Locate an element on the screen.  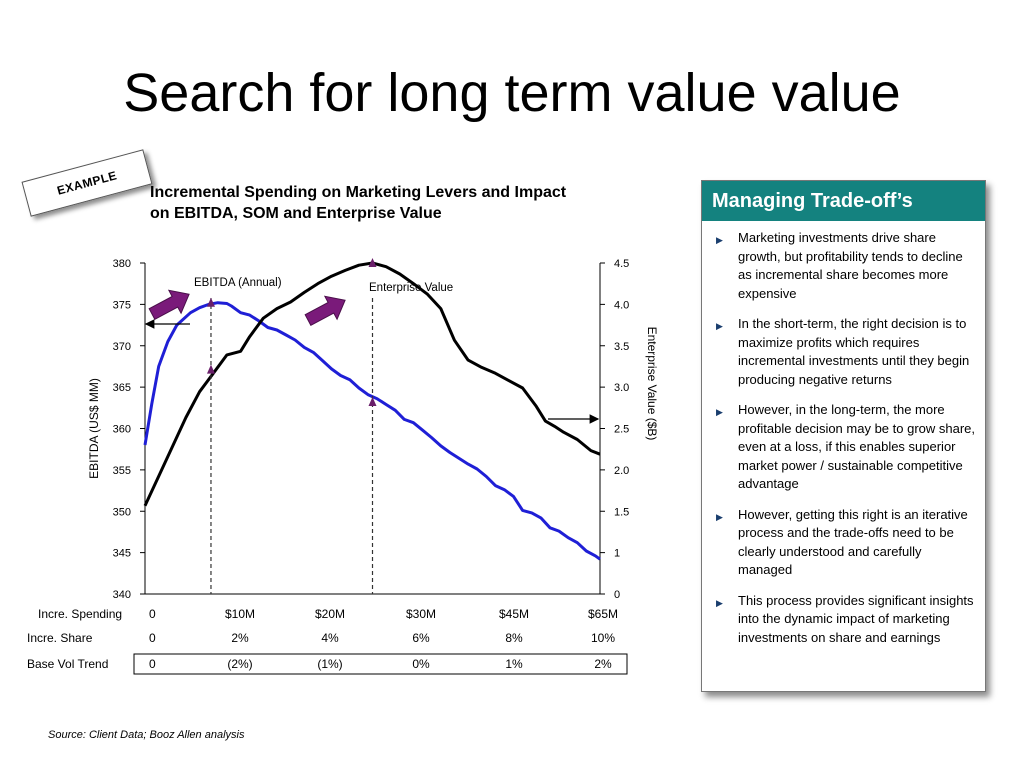
table-row-label: Base Vol Trend is located at coordinates (67, 664).